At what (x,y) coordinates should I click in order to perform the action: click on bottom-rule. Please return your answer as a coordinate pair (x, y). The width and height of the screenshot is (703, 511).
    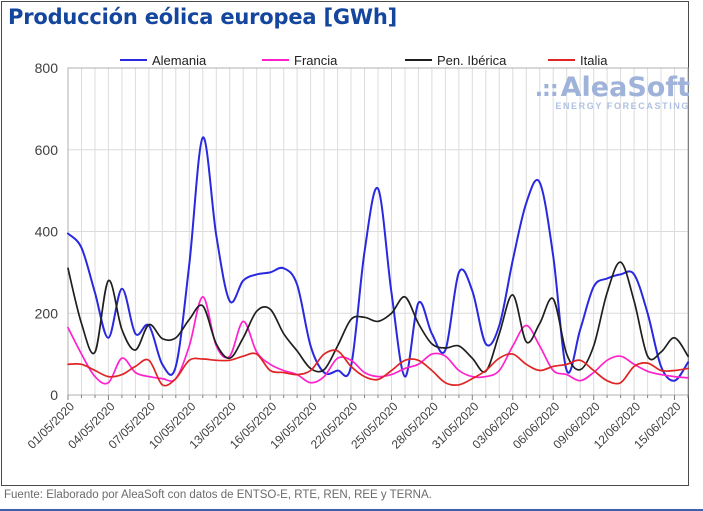
    Looking at the image, I should click on (351, 510).